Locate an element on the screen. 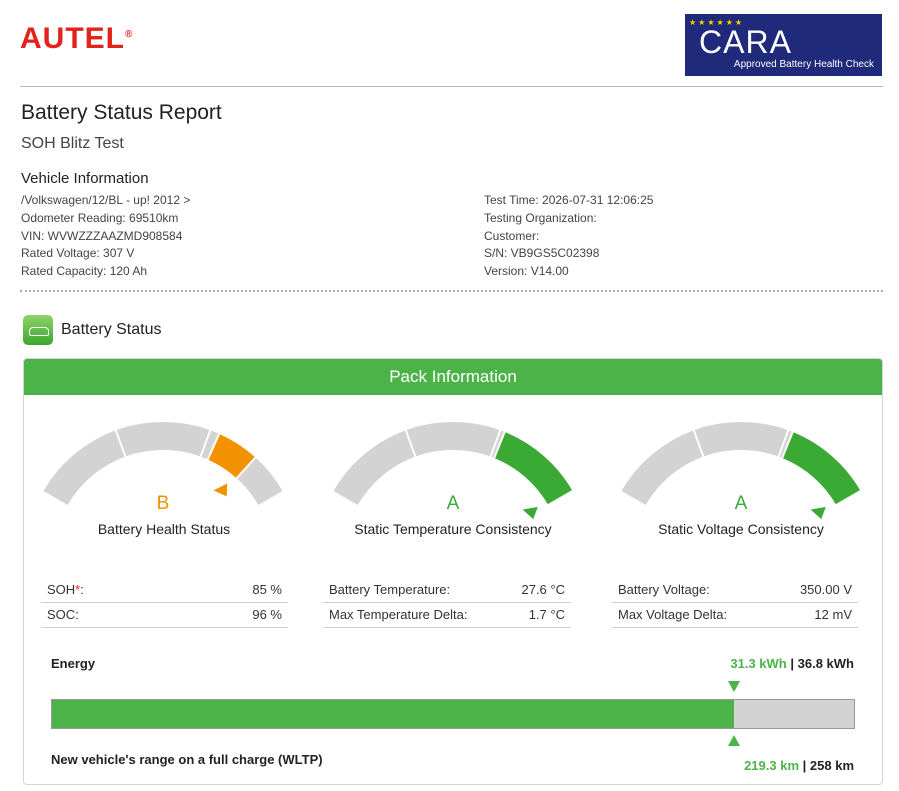 This screenshot has width=899, height=791. section-heading: Battery Status is located at coordinates (111, 329).